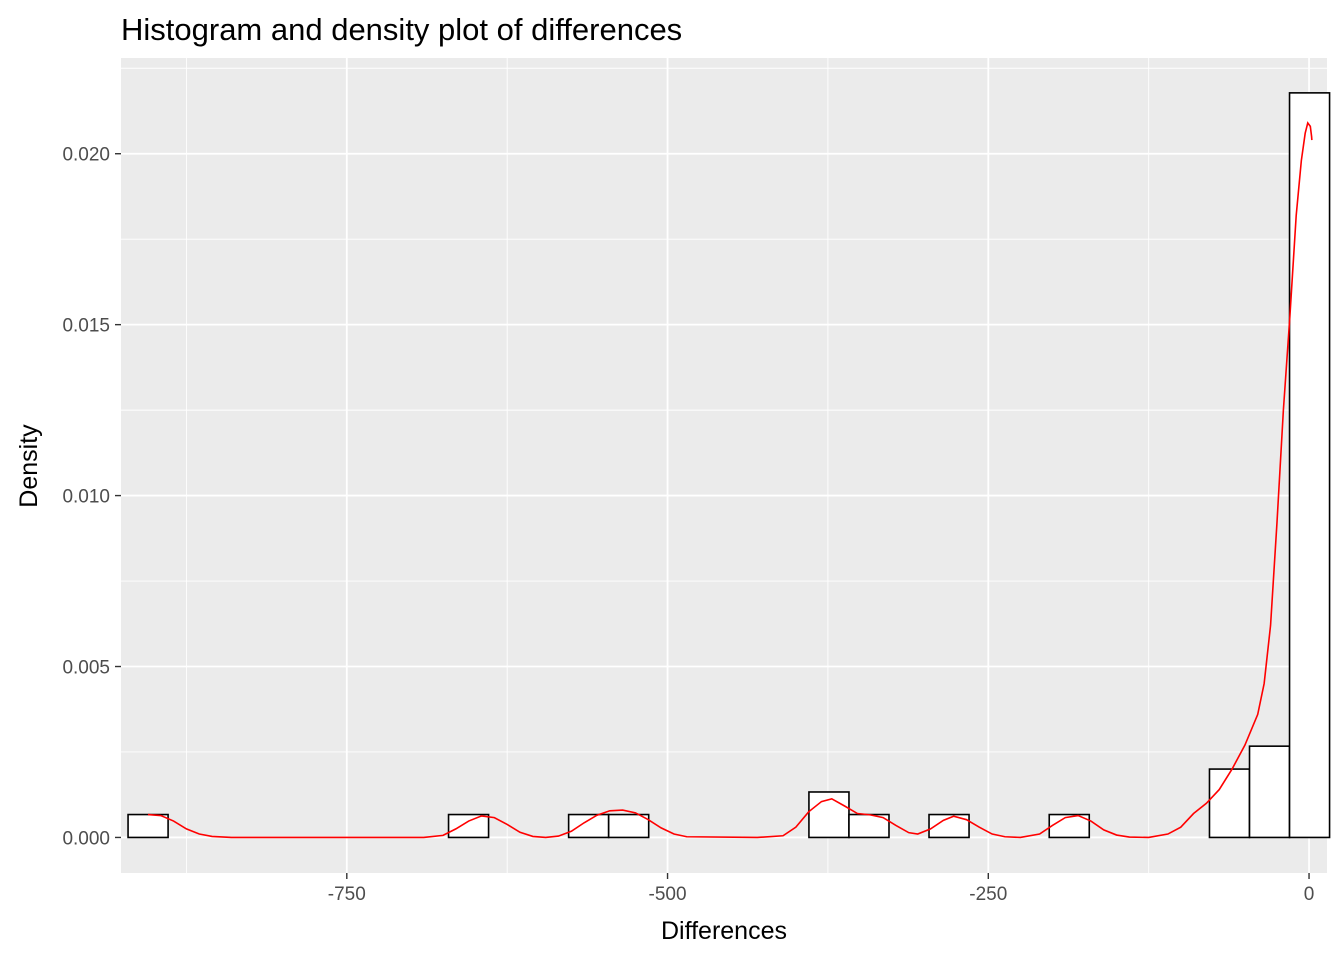 The height and width of the screenshot is (960, 1344). What do you see at coordinates (86, 326) in the screenshot?
I see `y-tick-label: 0.015` at bounding box center [86, 326].